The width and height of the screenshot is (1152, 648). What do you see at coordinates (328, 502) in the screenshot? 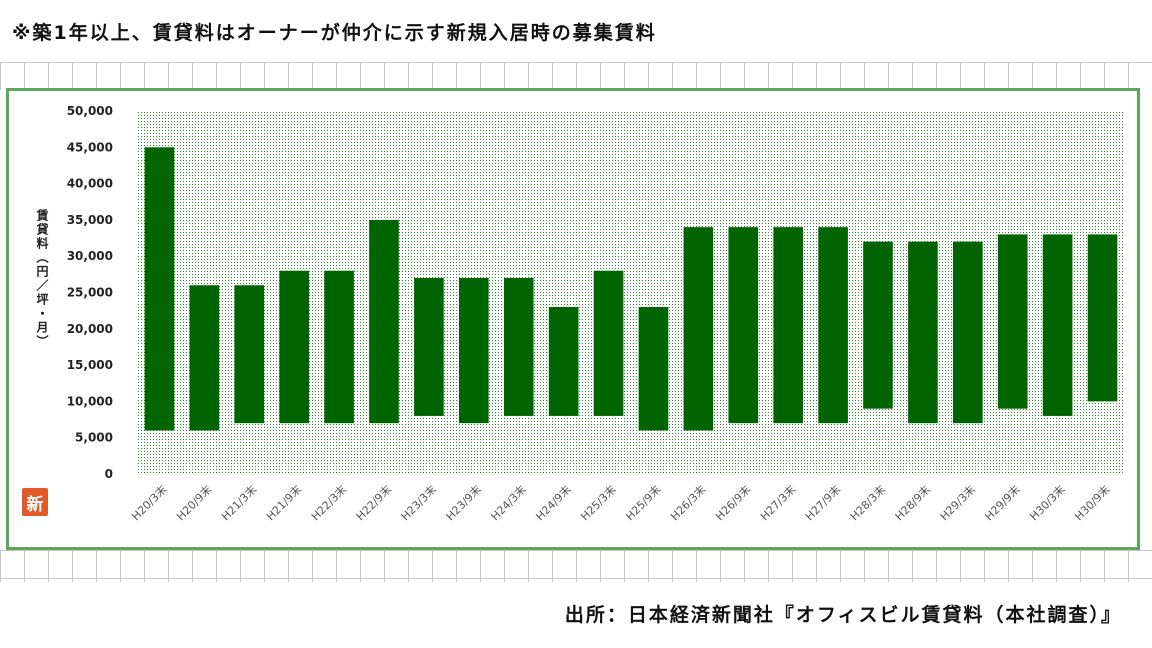
I see `x-tick-label: H22/3末` at bounding box center [328, 502].